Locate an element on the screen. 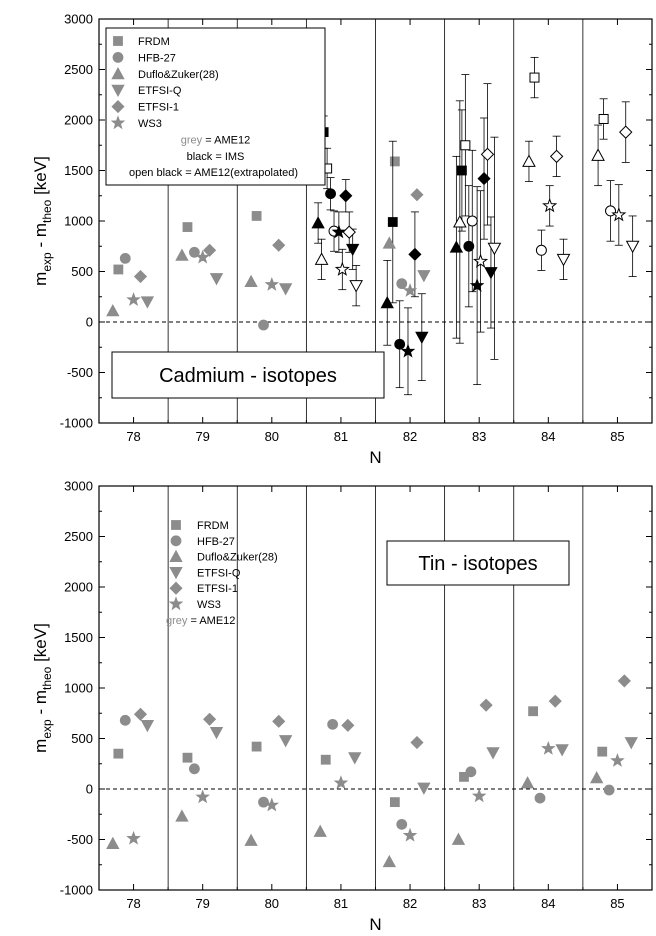 This screenshot has width=656, height=936. y-axis-label-part: exp is located at coordinates (47, 262).